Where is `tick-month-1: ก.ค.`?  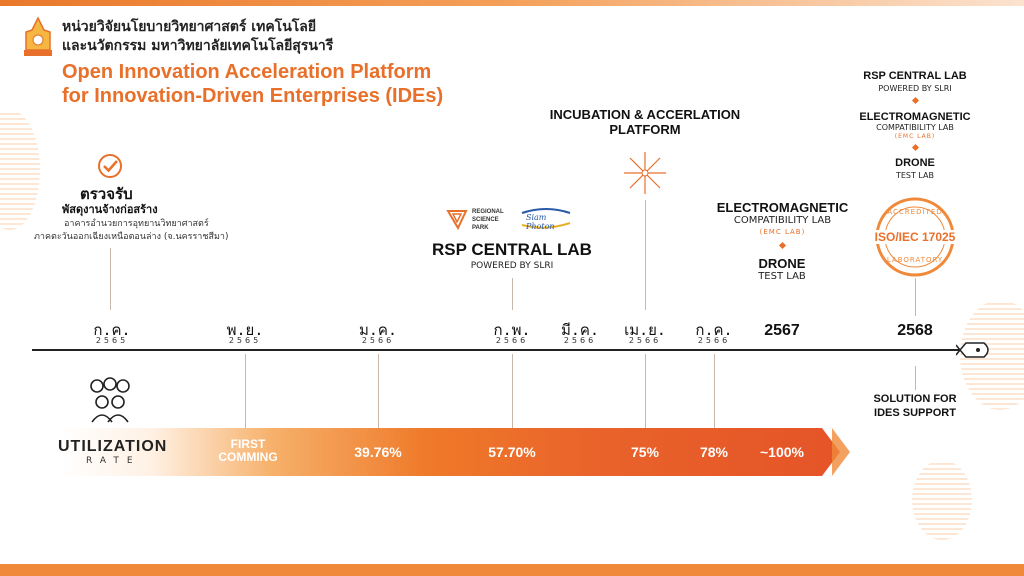 tick-month-1: ก.ค. is located at coordinates (112, 330).